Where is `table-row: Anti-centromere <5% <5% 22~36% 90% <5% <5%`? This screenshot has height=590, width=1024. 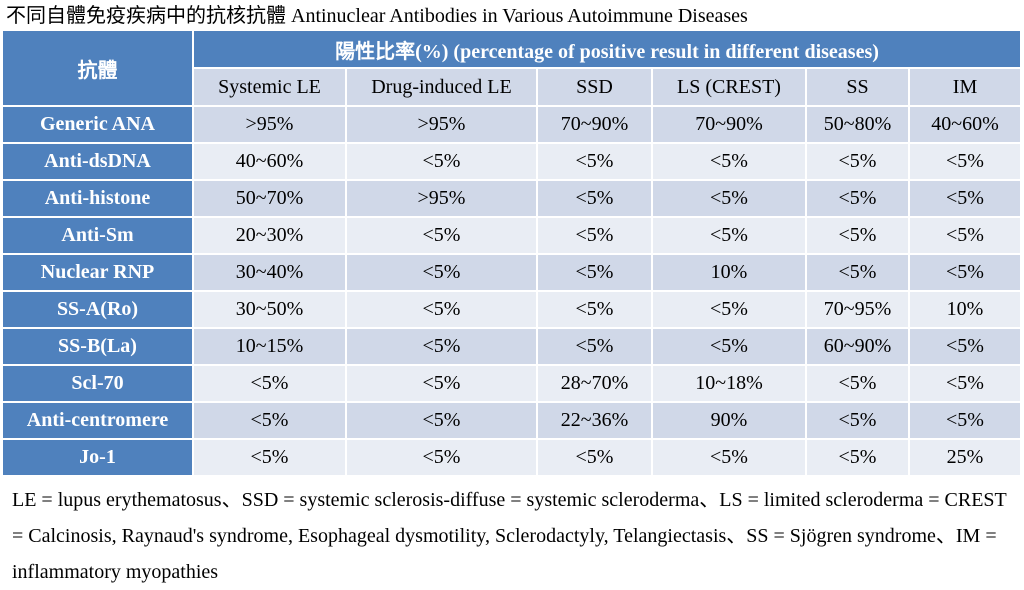 table-row: Anti-centromere <5% <5% 22~36% 90% <5% <5% is located at coordinates (513, 421).